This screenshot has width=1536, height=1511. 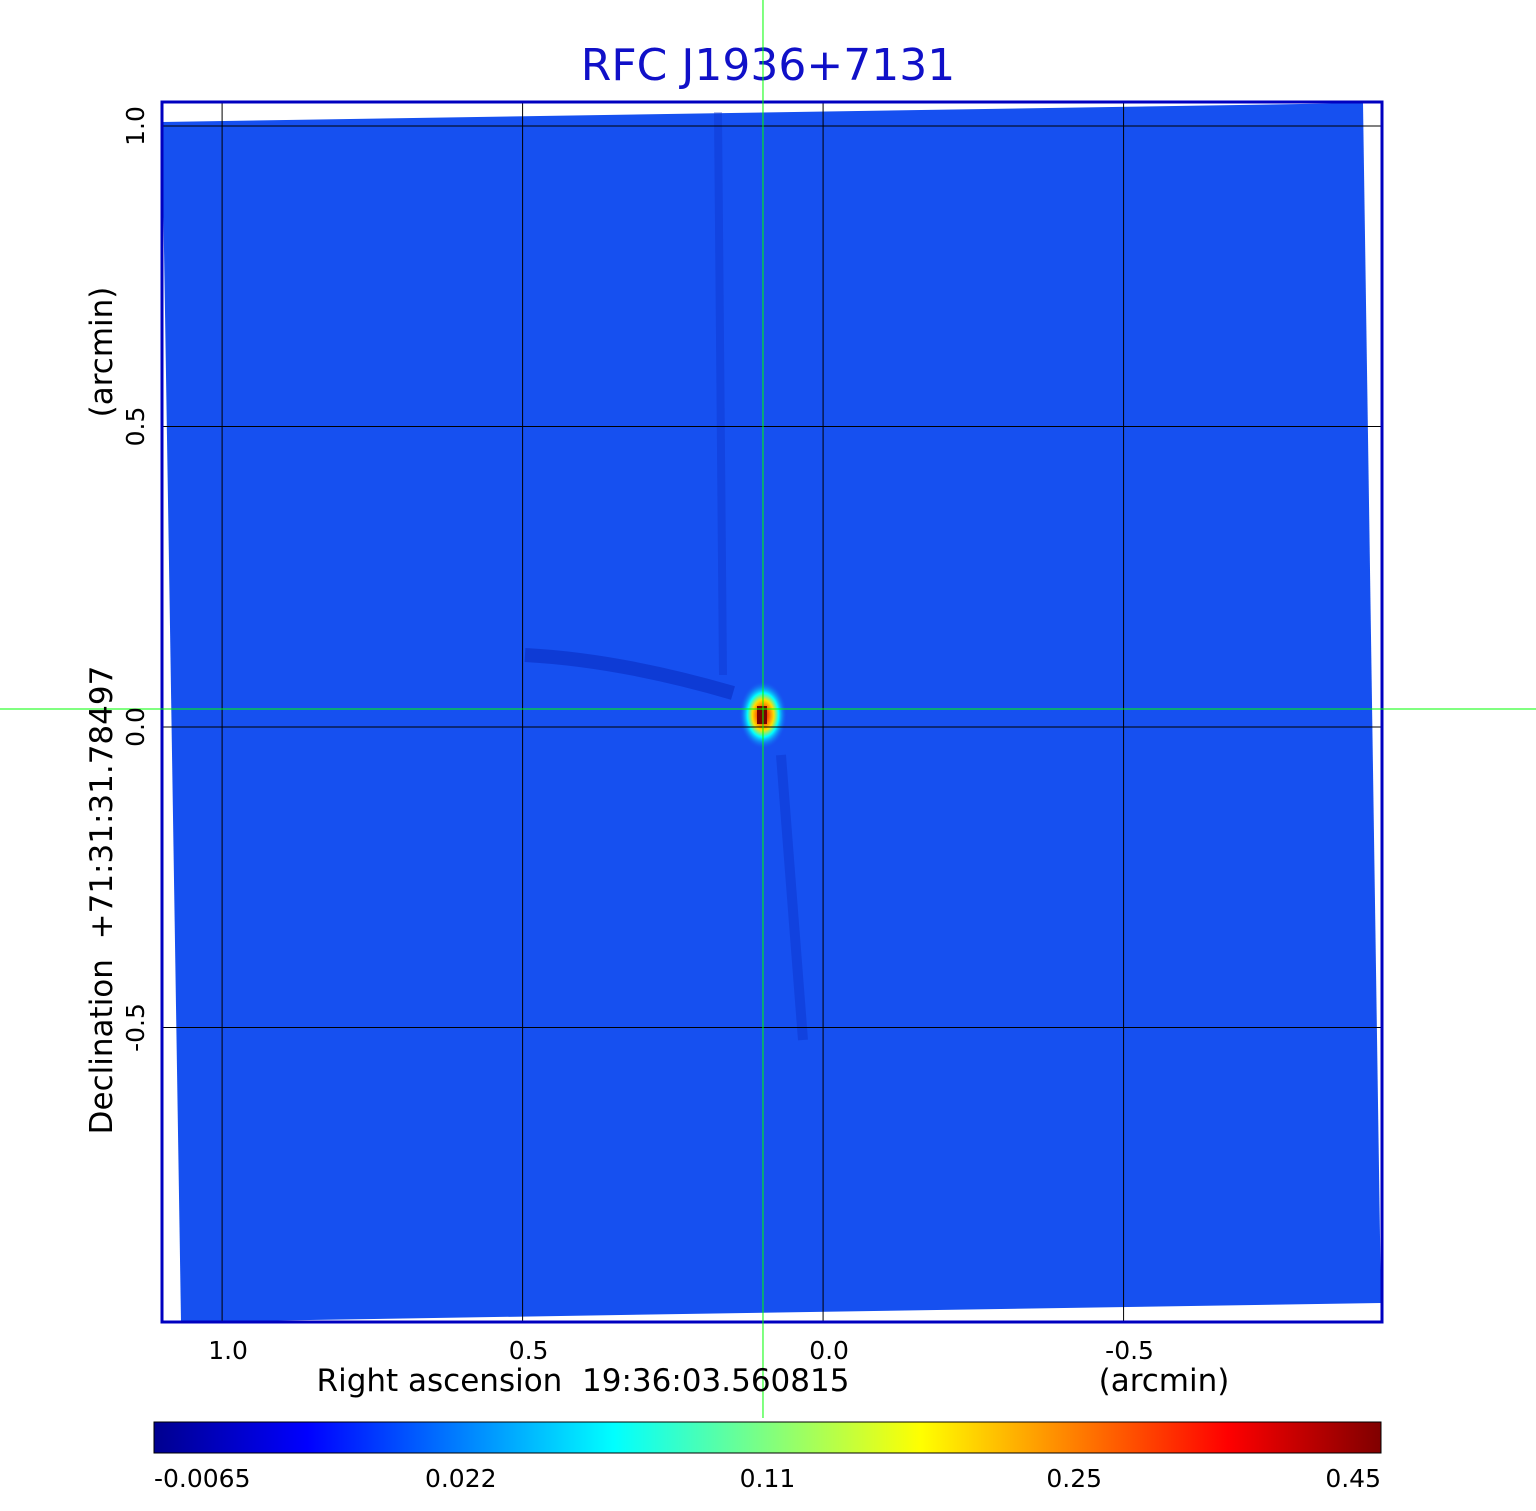 What do you see at coordinates (767, 1437) in the screenshot?
I see `colorbar` at bounding box center [767, 1437].